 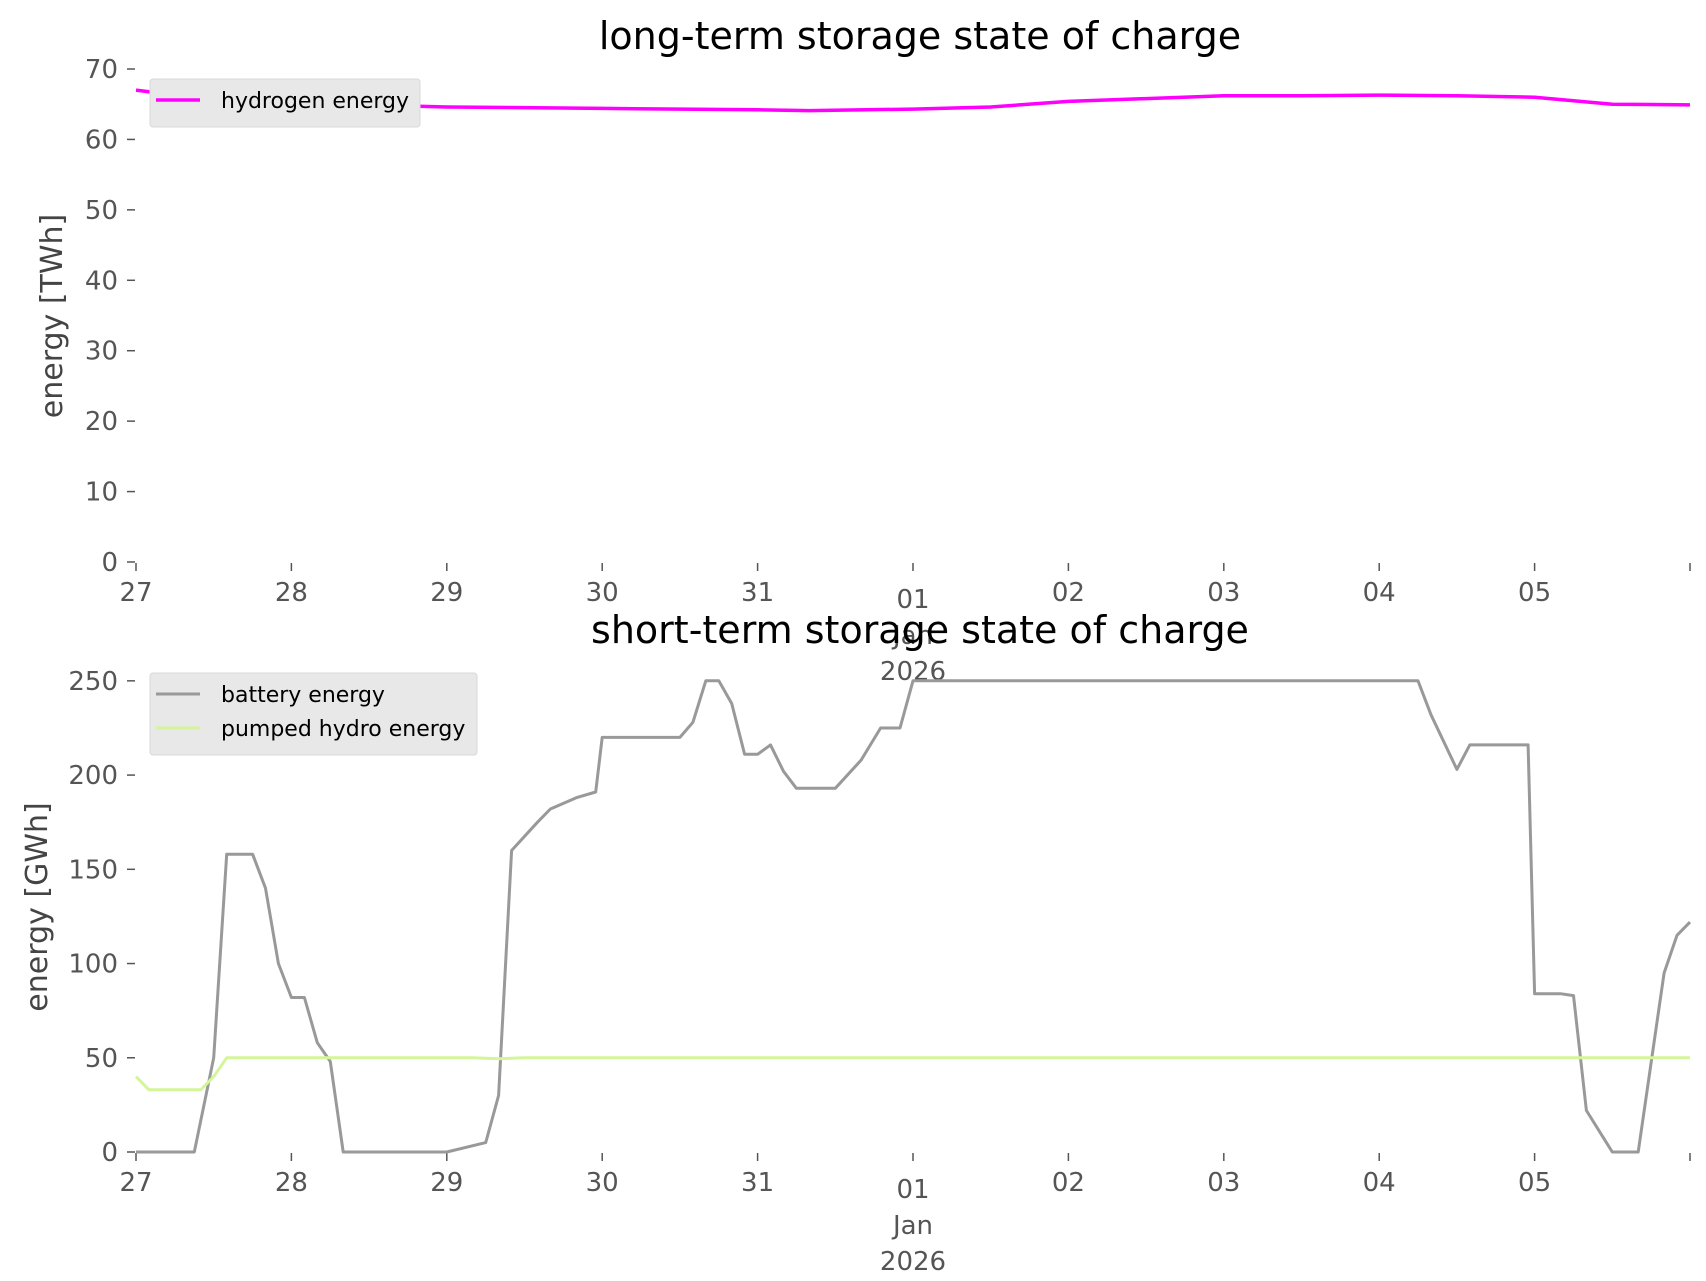 What do you see at coordinates (93, 965) in the screenshot?
I see `y-tick-label: 100` at bounding box center [93, 965].